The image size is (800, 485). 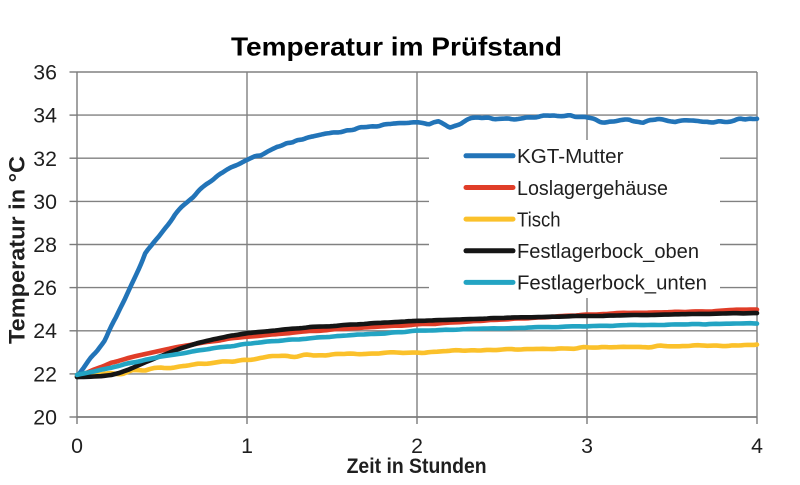 What do you see at coordinates (757, 446) in the screenshot?
I see `svg-text: 4` at bounding box center [757, 446].